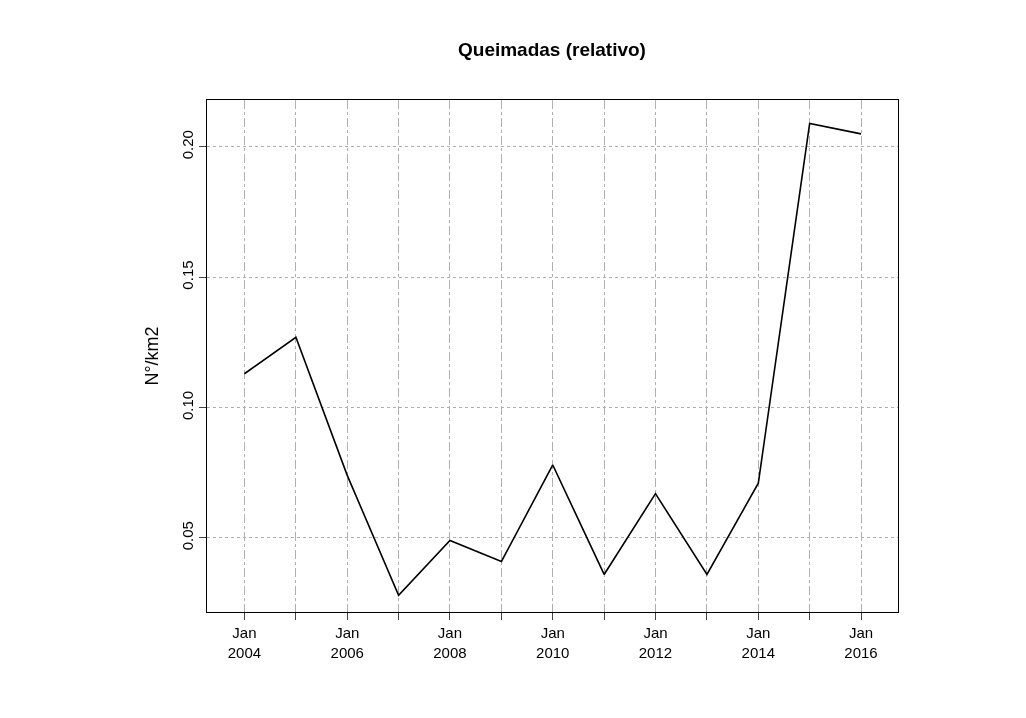 The height and width of the screenshot is (718, 1026). What do you see at coordinates (553, 642) in the screenshot?
I see `x-tick-label: Jan 2010` at bounding box center [553, 642].